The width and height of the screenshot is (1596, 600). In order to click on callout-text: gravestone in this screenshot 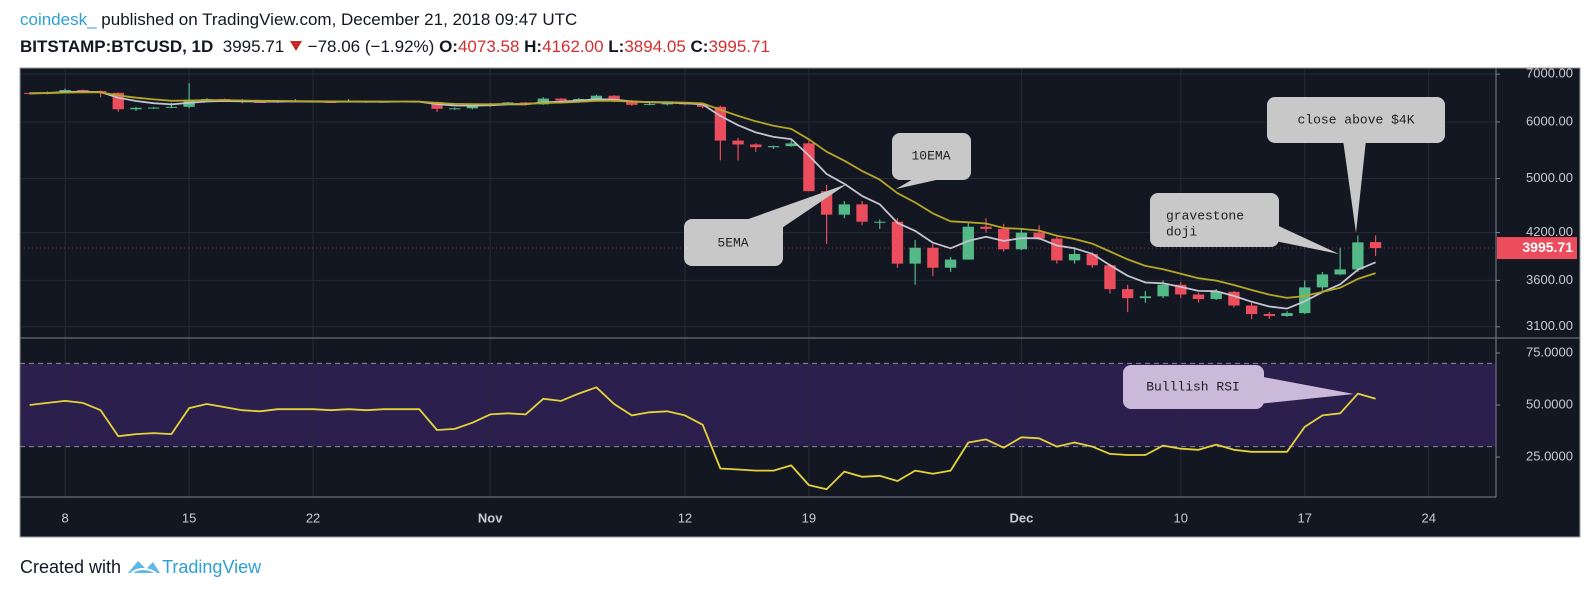, I will do `click(1205, 215)`.